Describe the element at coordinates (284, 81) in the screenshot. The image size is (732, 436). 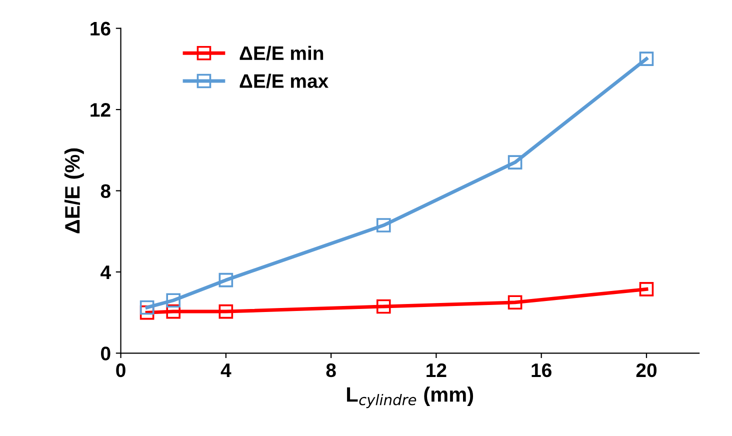
I see `legend-label: ΔE/E max` at that location.